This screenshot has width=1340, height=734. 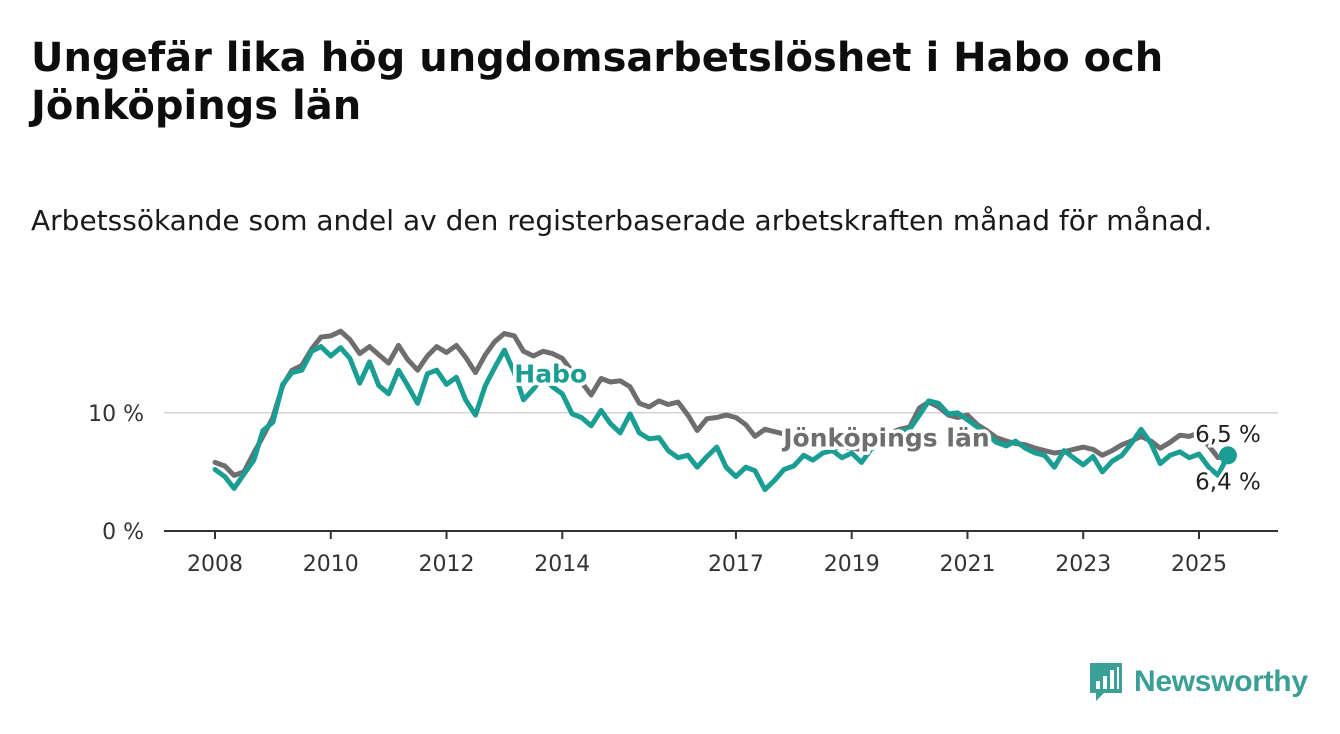 I want to click on brand-logo: Newsworthy, so click(x=1198, y=682).